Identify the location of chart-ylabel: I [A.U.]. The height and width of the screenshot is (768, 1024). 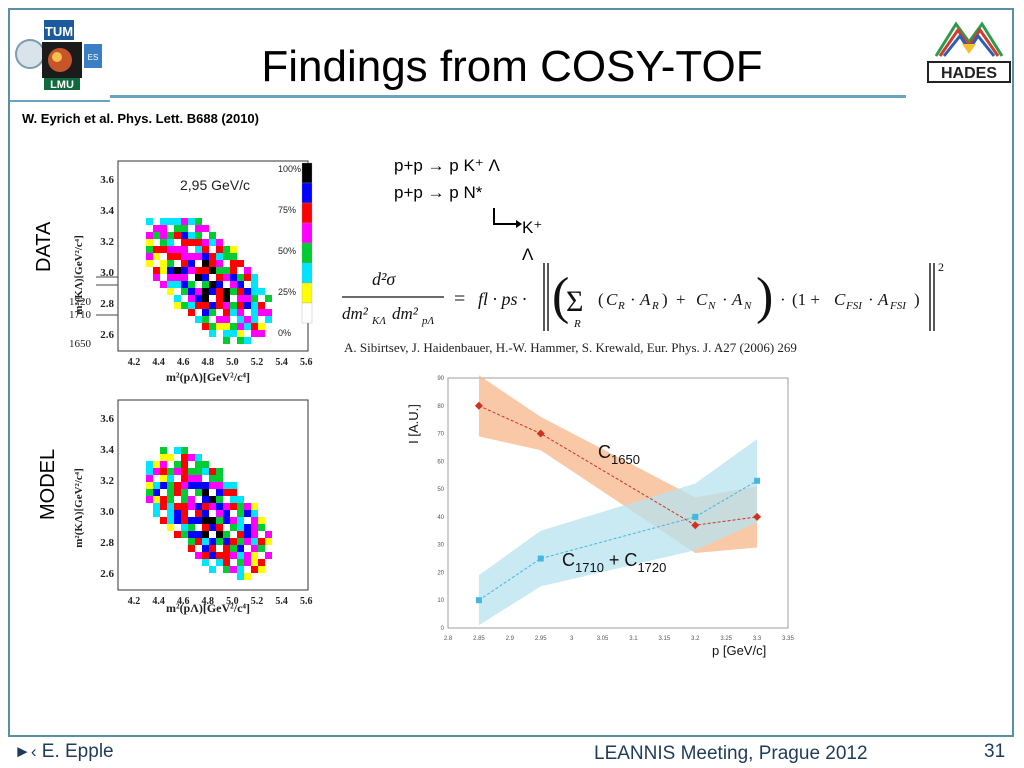
(413, 424).